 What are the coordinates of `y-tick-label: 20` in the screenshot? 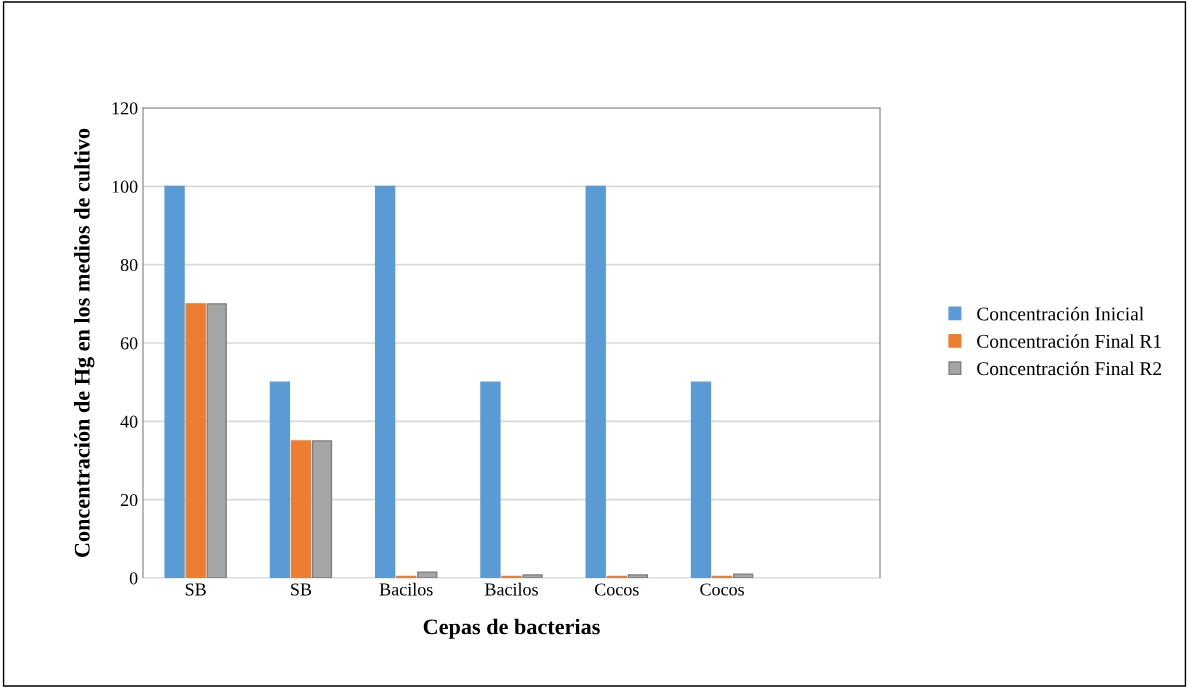 It's located at (129, 500).